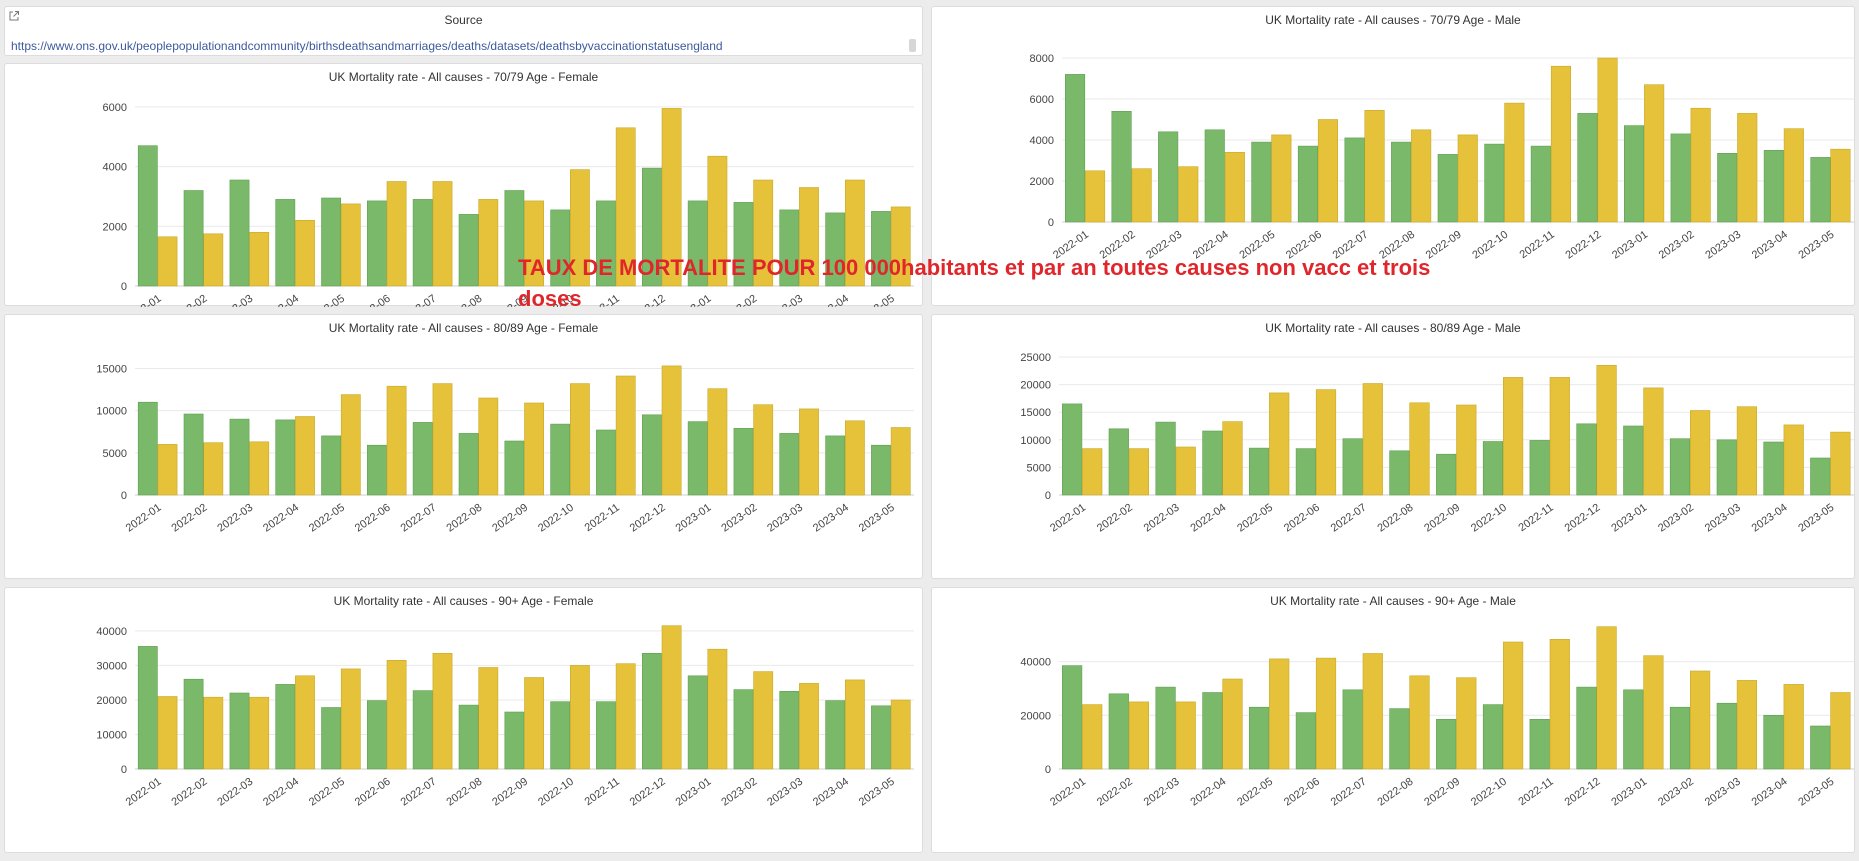 The image size is (1859, 861). What do you see at coordinates (912, 45) in the screenshot?
I see `scrollbar-thumb` at bounding box center [912, 45].